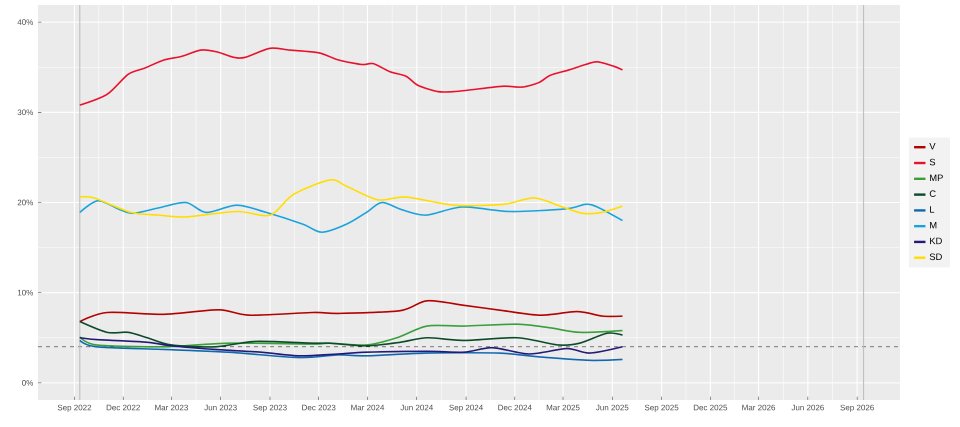 This screenshot has height=427, width=960. I want to click on x-tick-label: Dec 2023, so click(319, 407).